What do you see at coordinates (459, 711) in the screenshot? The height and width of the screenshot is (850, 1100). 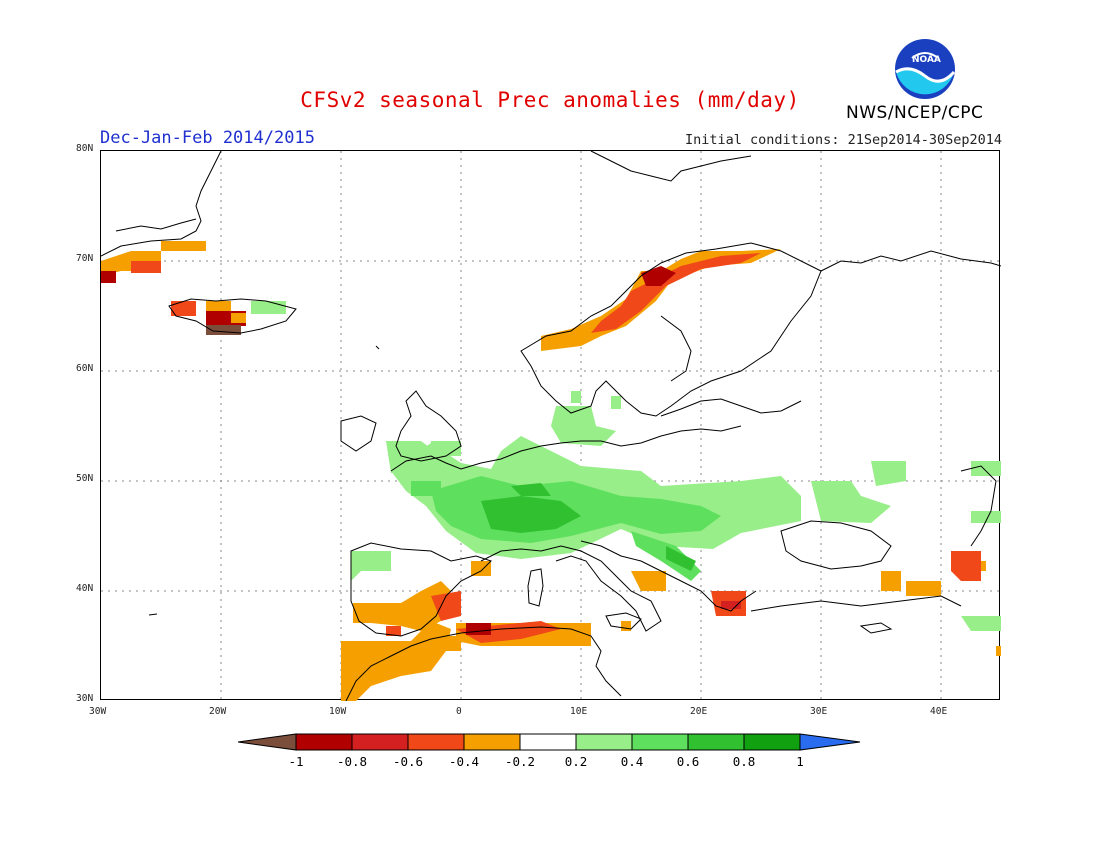 I see `lon-label-0: 0` at bounding box center [459, 711].